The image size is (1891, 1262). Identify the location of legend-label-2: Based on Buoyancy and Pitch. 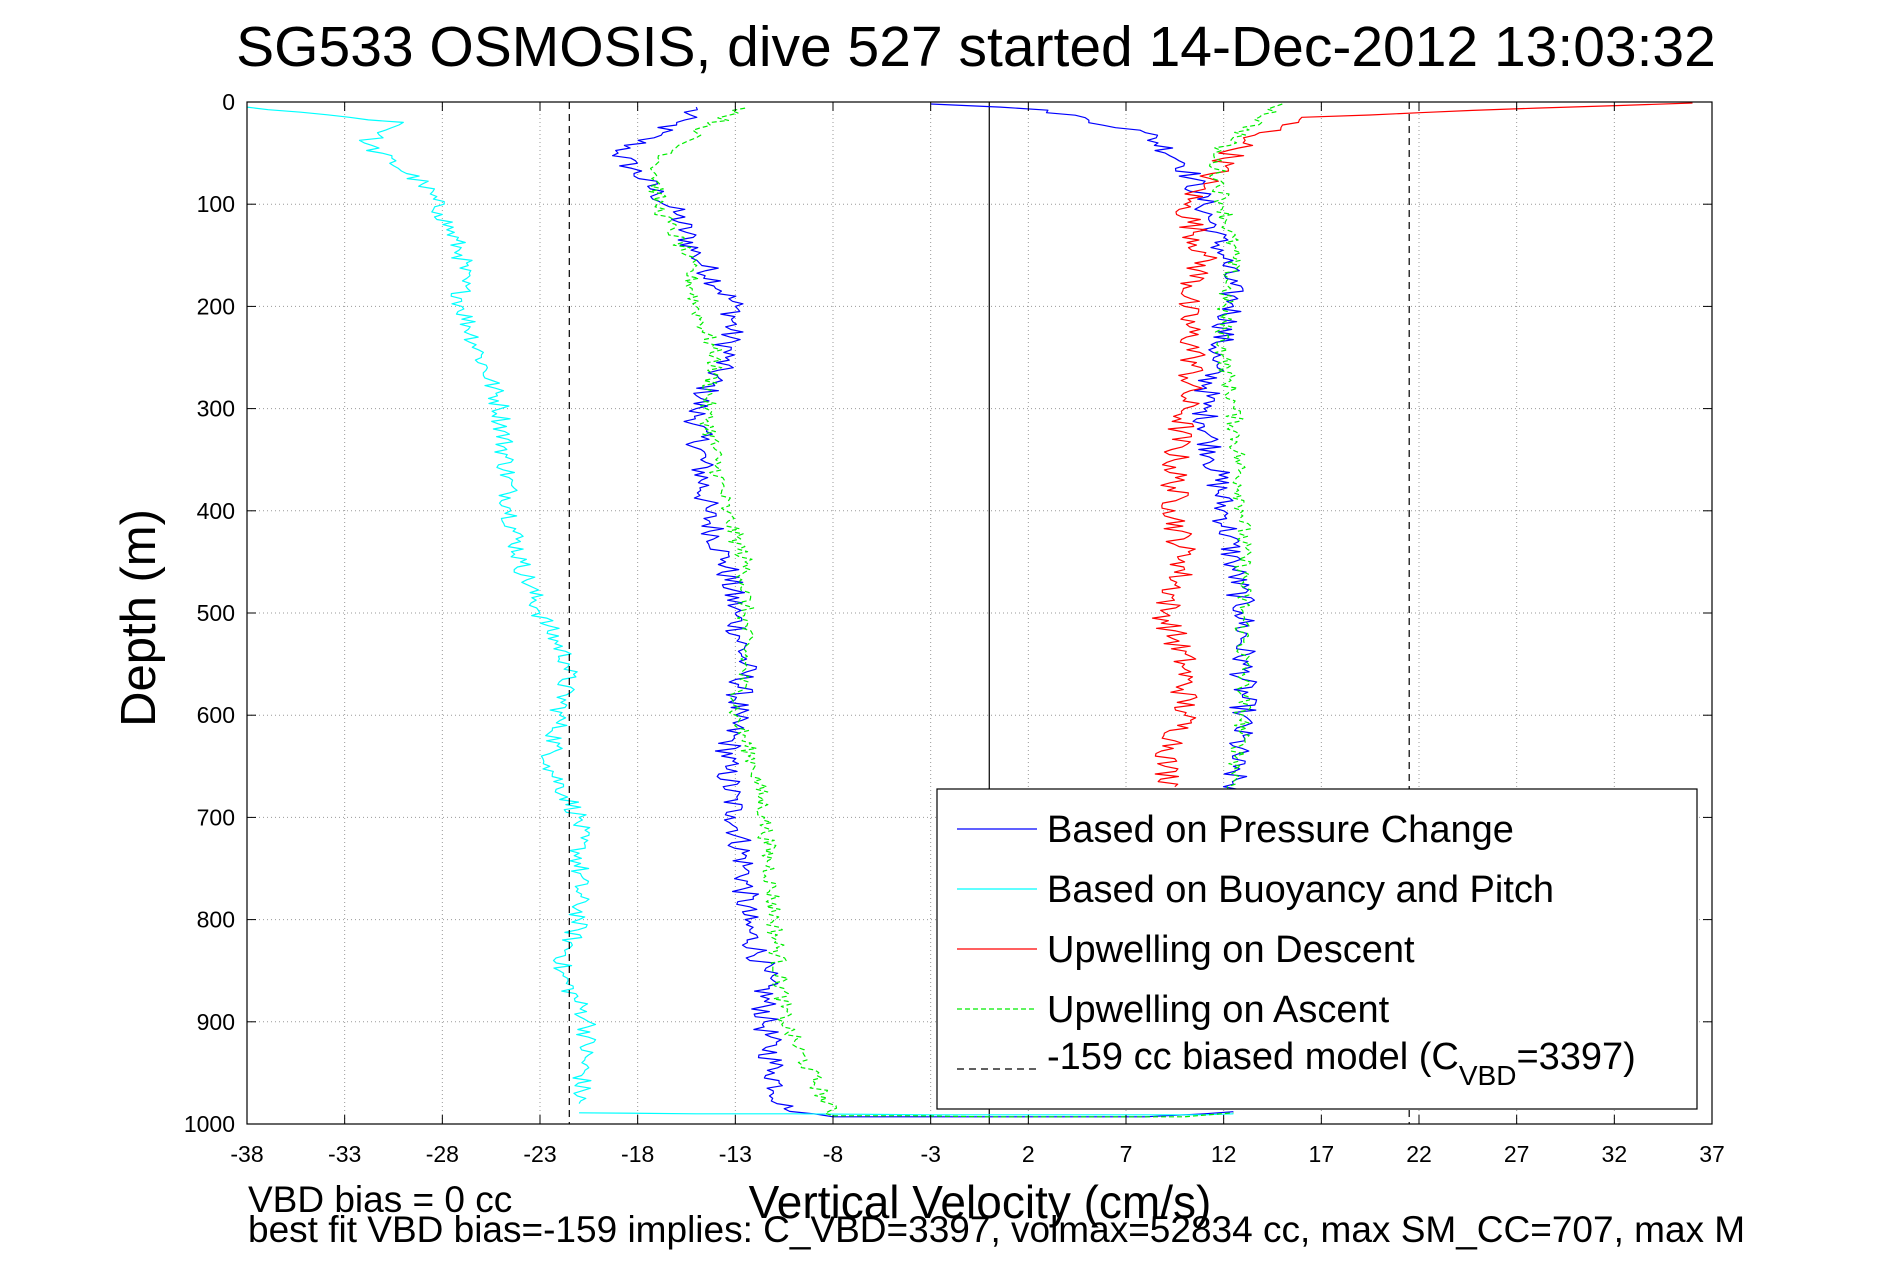
(1300, 890).